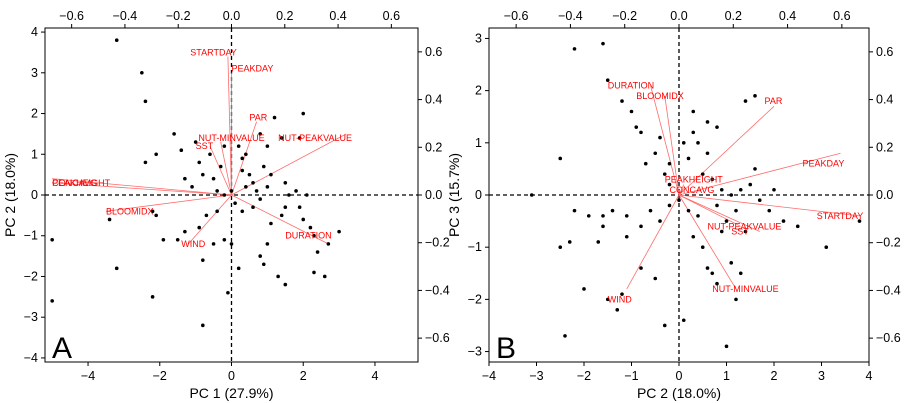  Describe the element at coordinates (821, 376) in the screenshot. I see `x-tick-label: 3` at that location.